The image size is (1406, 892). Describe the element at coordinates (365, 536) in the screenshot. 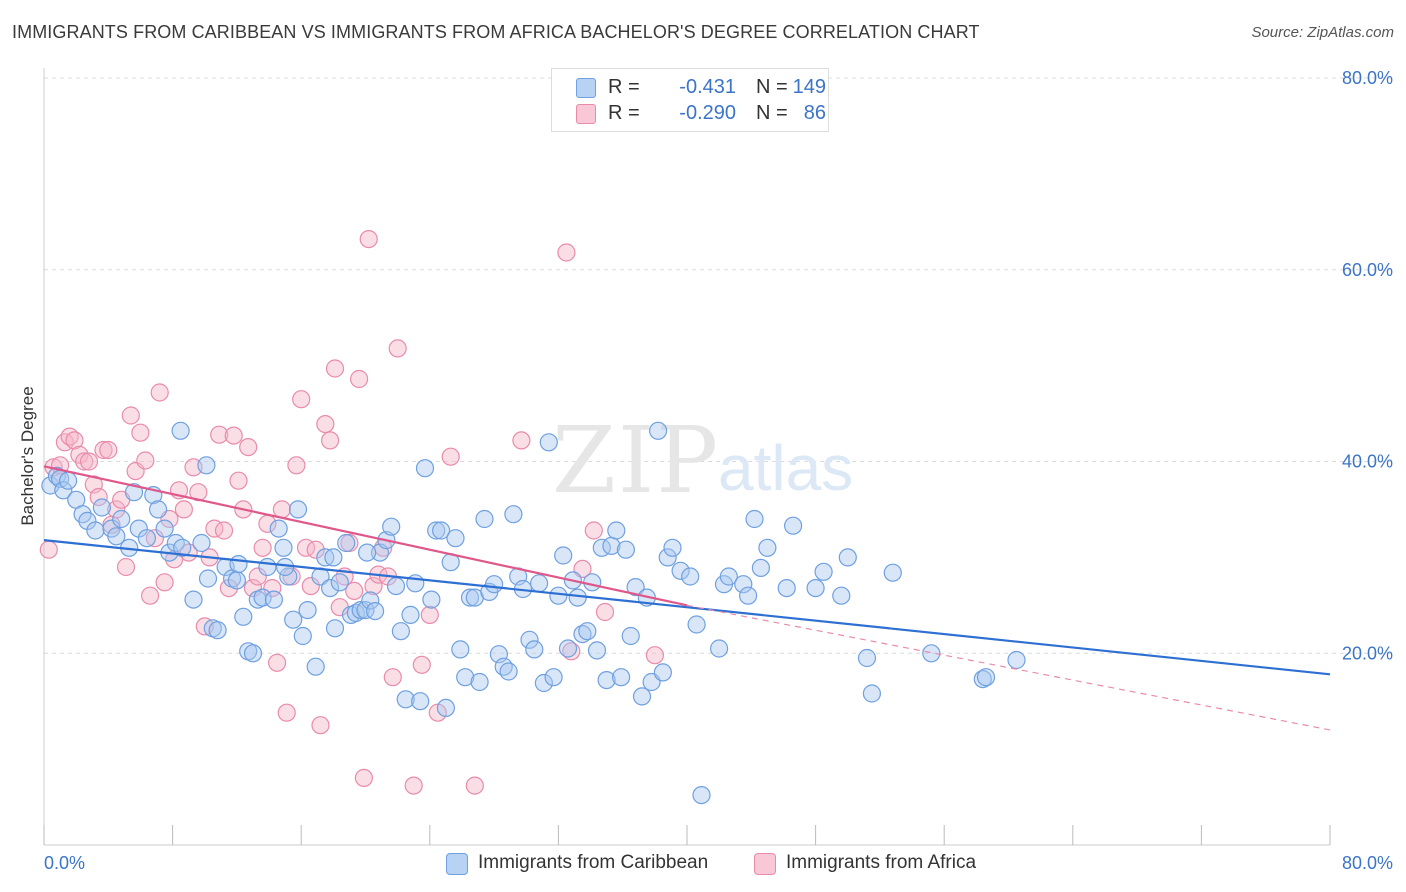

I see `trend-line-africa` at that location.